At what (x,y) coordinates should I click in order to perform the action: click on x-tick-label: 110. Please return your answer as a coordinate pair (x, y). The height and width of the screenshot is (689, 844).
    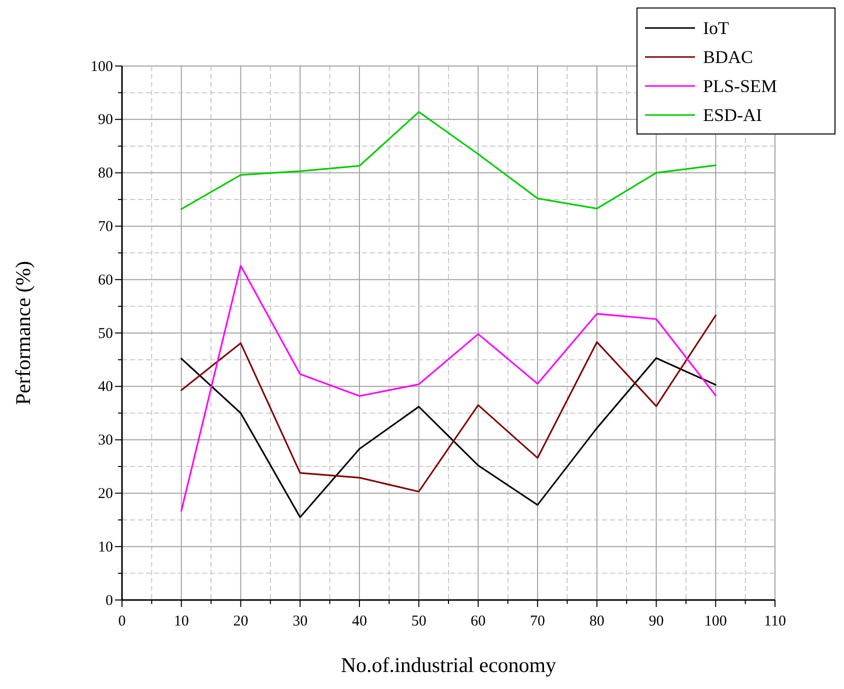
    Looking at the image, I should click on (775, 622).